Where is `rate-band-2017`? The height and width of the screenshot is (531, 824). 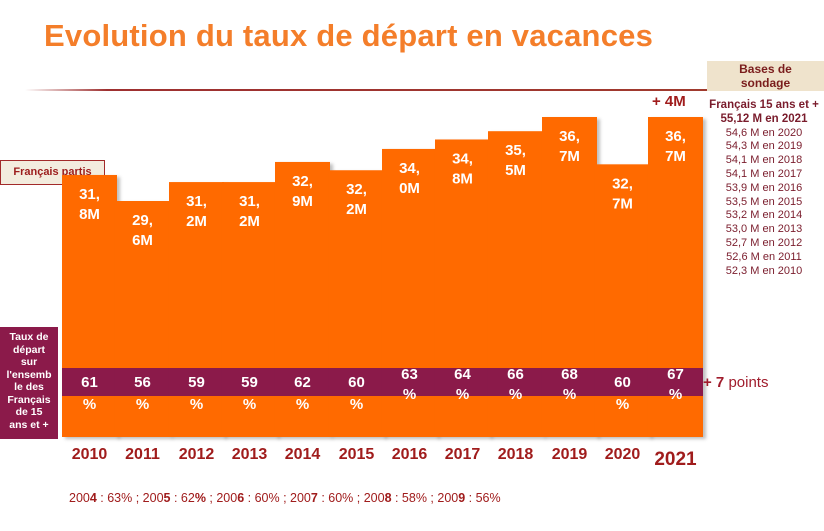 rate-band-2017 is located at coordinates (462, 382).